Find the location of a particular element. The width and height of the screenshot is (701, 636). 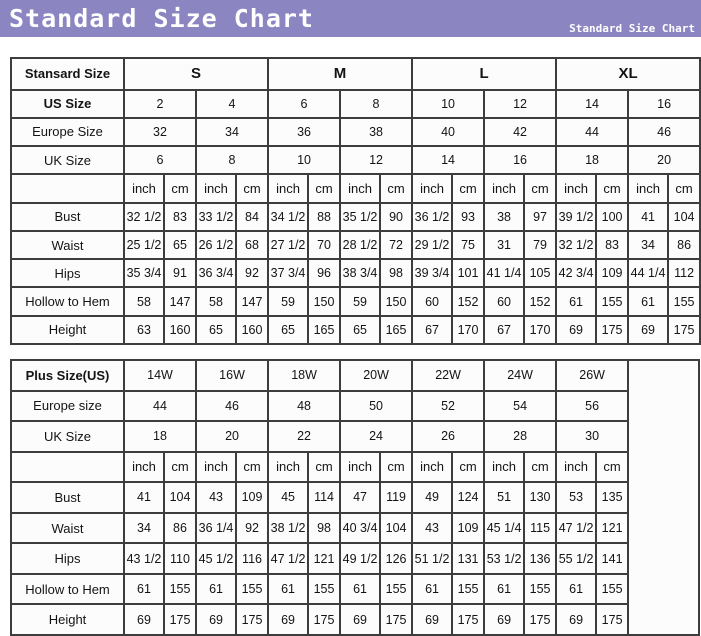

measure-inch-cell: 63 is located at coordinates (144, 330).